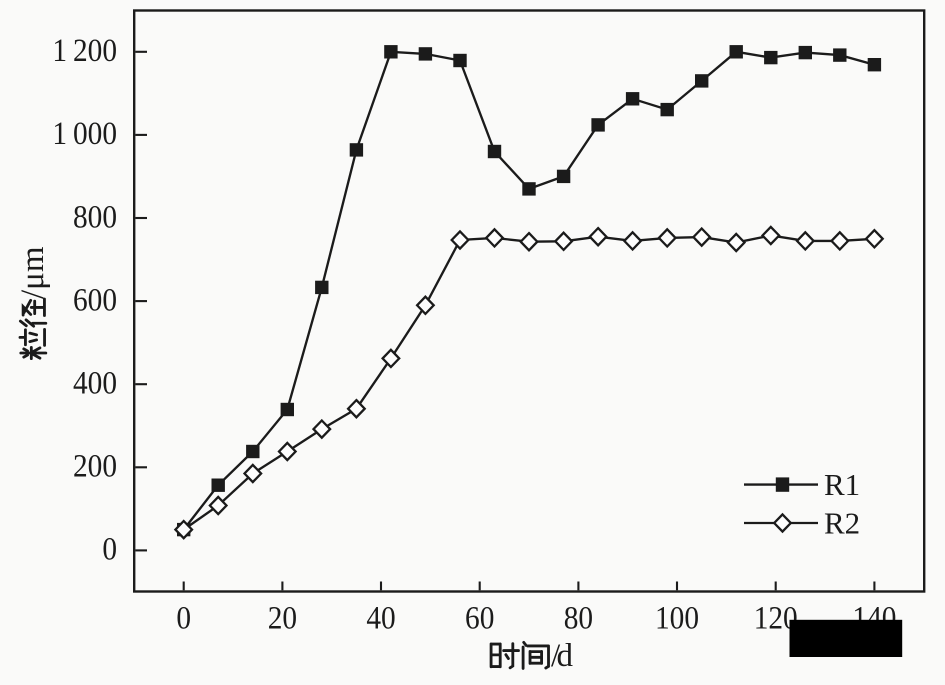  What do you see at coordinates (479, 617) in the screenshot?
I see `svg-text: 60` at bounding box center [479, 617].